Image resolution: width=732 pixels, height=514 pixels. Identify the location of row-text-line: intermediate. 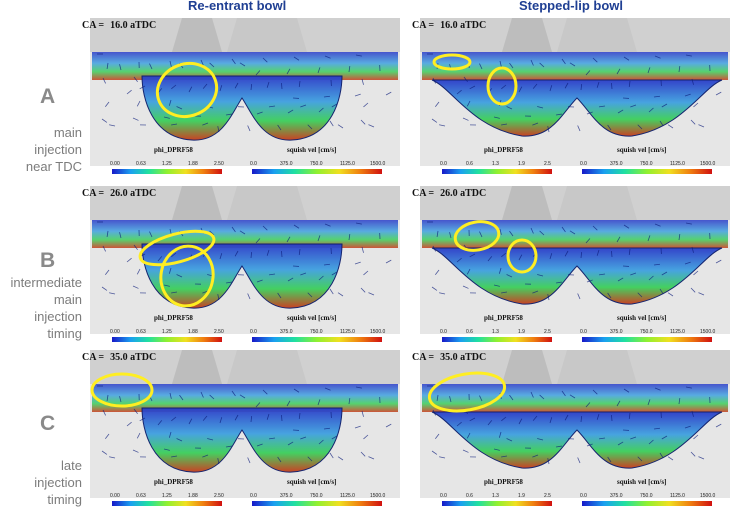
(46, 282).